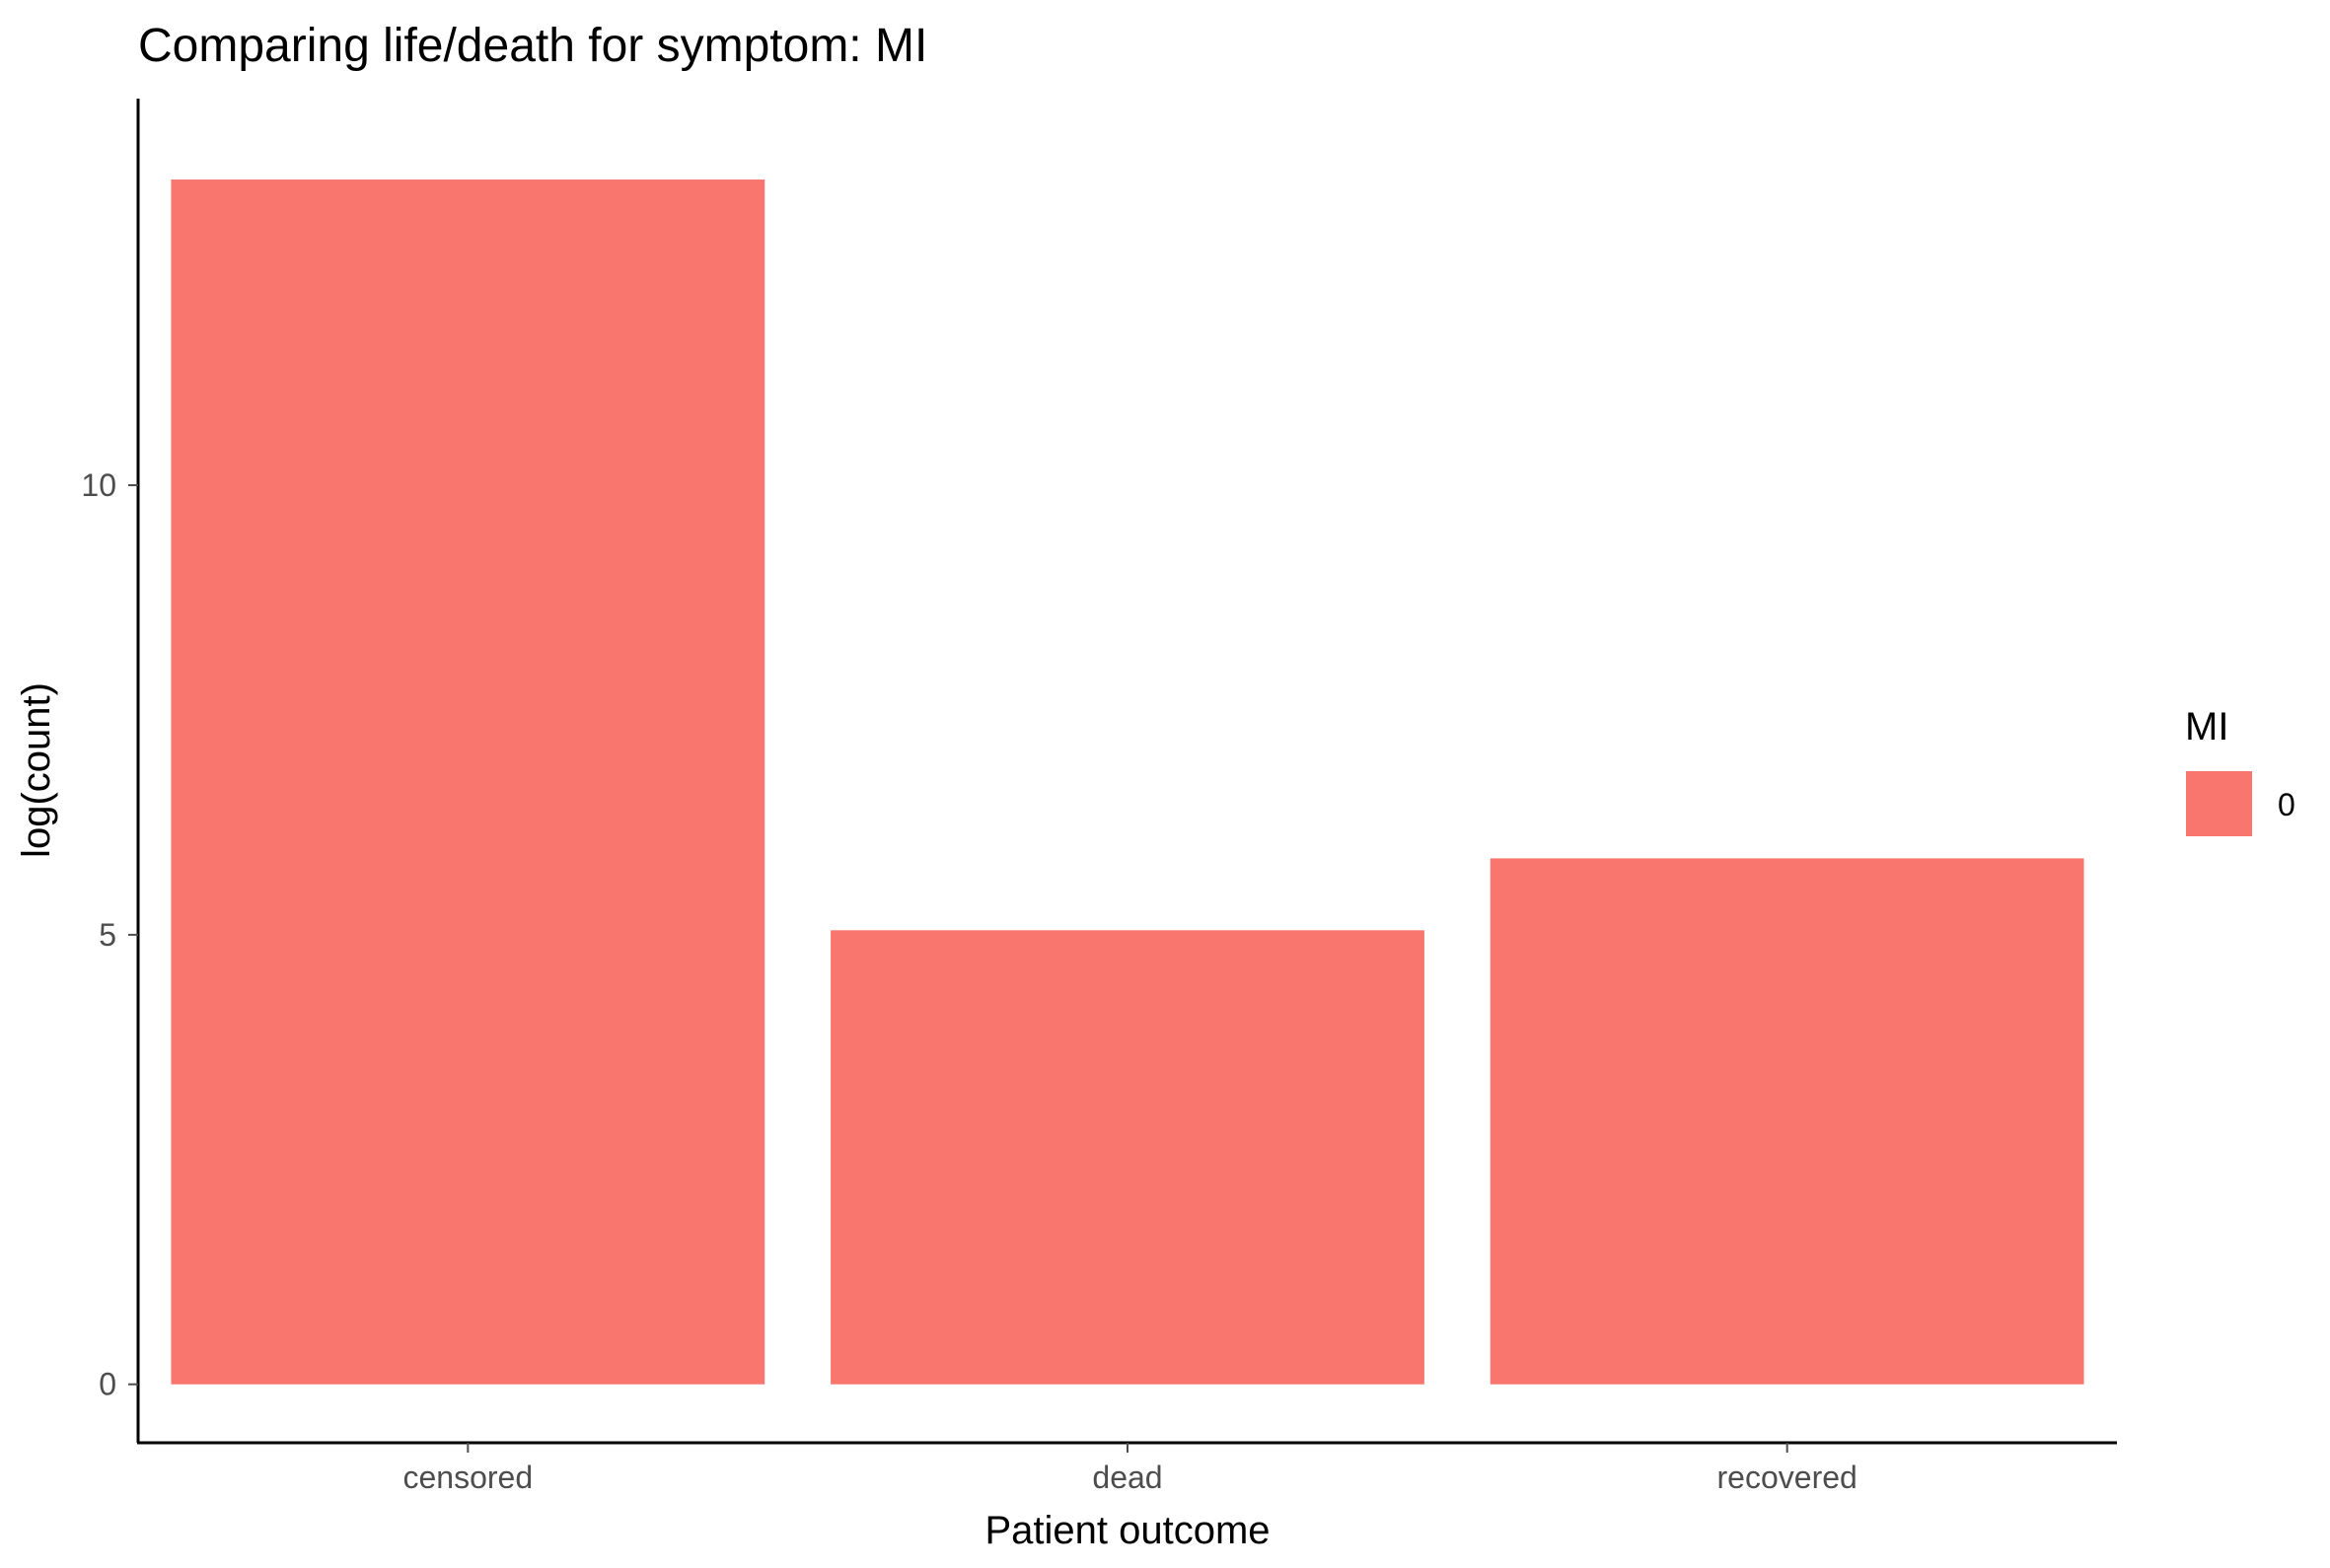  What do you see at coordinates (1127, 1530) in the screenshot?
I see `x-axis-title: Patient outcome` at bounding box center [1127, 1530].